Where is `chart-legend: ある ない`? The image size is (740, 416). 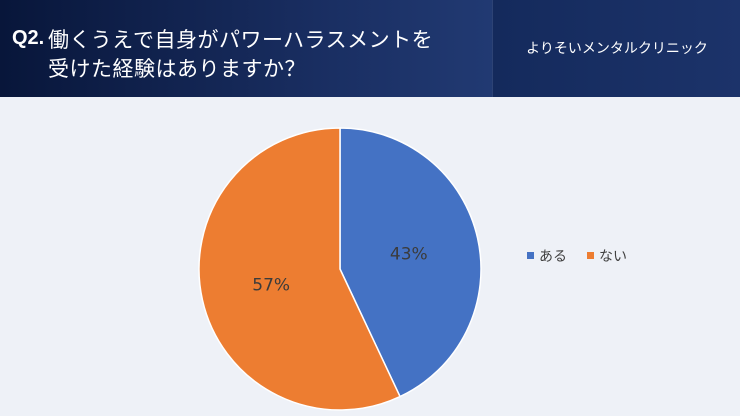 chart-legend: ある ない is located at coordinates (577, 257).